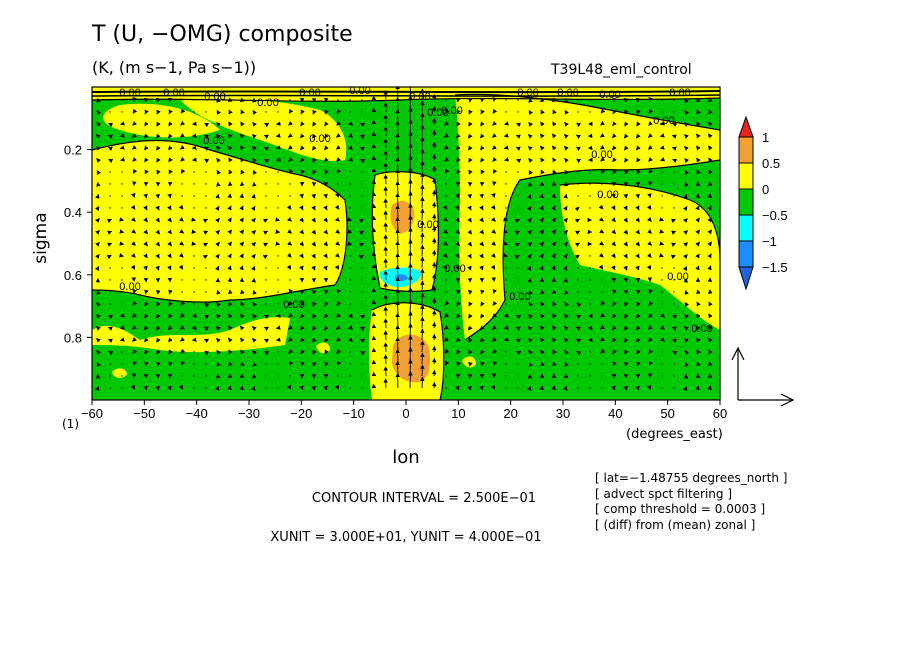 This screenshot has height=654, width=904. Describe the element at coordinates (621, 70) in the screenshot. I see `run-name: T39L48_eml_control` at that location.